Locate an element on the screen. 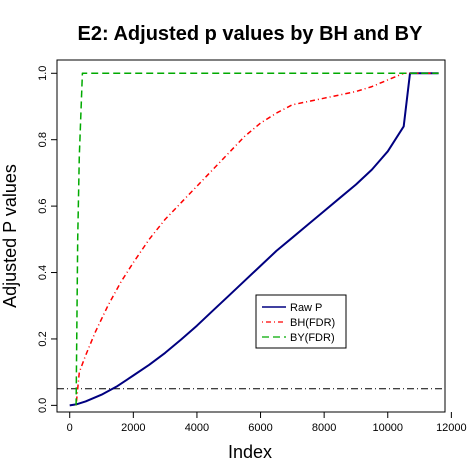 The width and height of the screenshot is (474, 474). legend-label-2: BY(FDR) is located at coordinates (312, 338).